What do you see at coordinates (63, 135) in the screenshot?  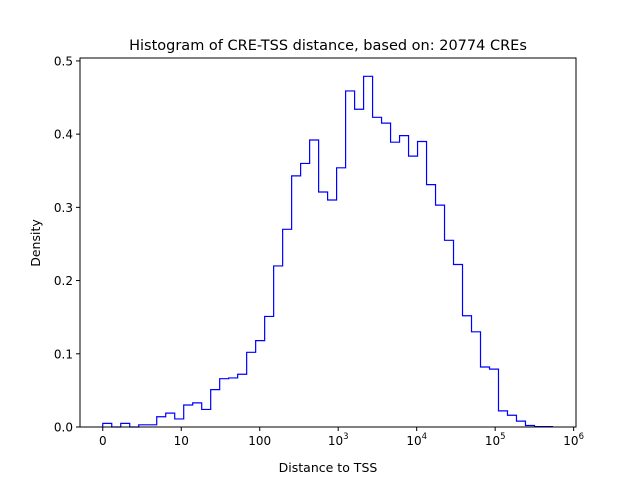 I see `y-tick-label: 0.4` at bounding box center [63, 135].